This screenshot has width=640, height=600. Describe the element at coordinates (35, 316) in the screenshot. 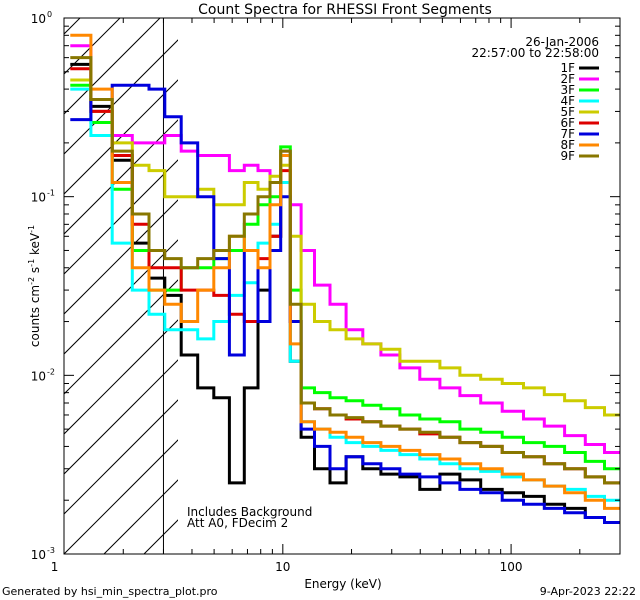

I see `y-axis-label-part-1: counts cm` at that location.